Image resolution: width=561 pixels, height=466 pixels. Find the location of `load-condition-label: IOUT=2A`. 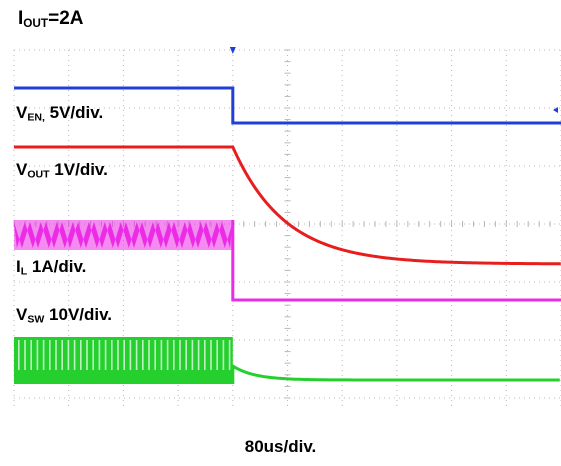

load-condition-label: IOUT=2A is located at coordinates (51, 19).